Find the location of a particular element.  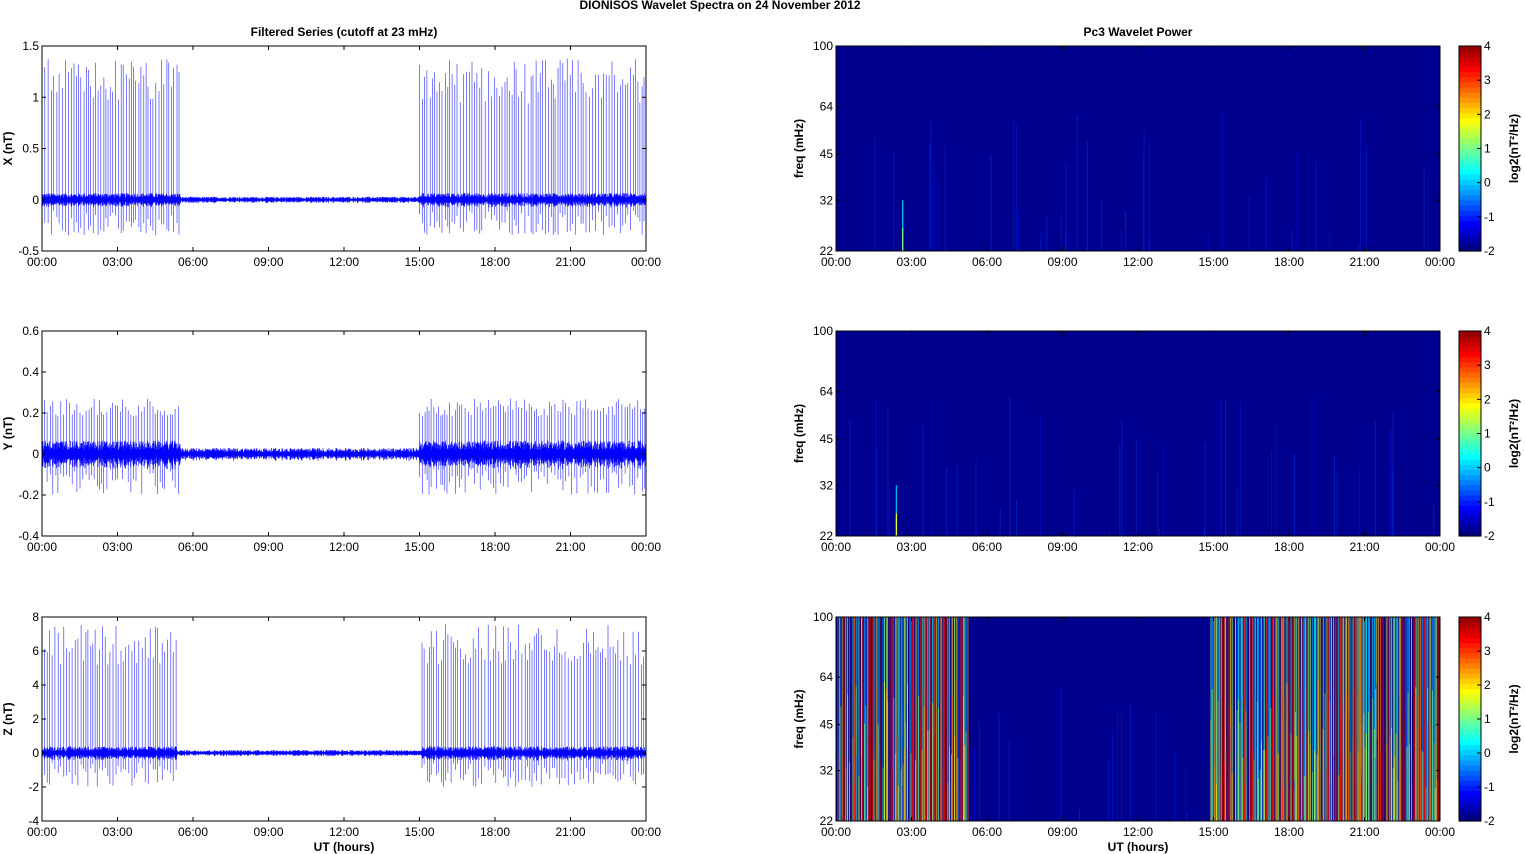

line-4-xtick-label: 21:00 is located at coordinates (570, 832).